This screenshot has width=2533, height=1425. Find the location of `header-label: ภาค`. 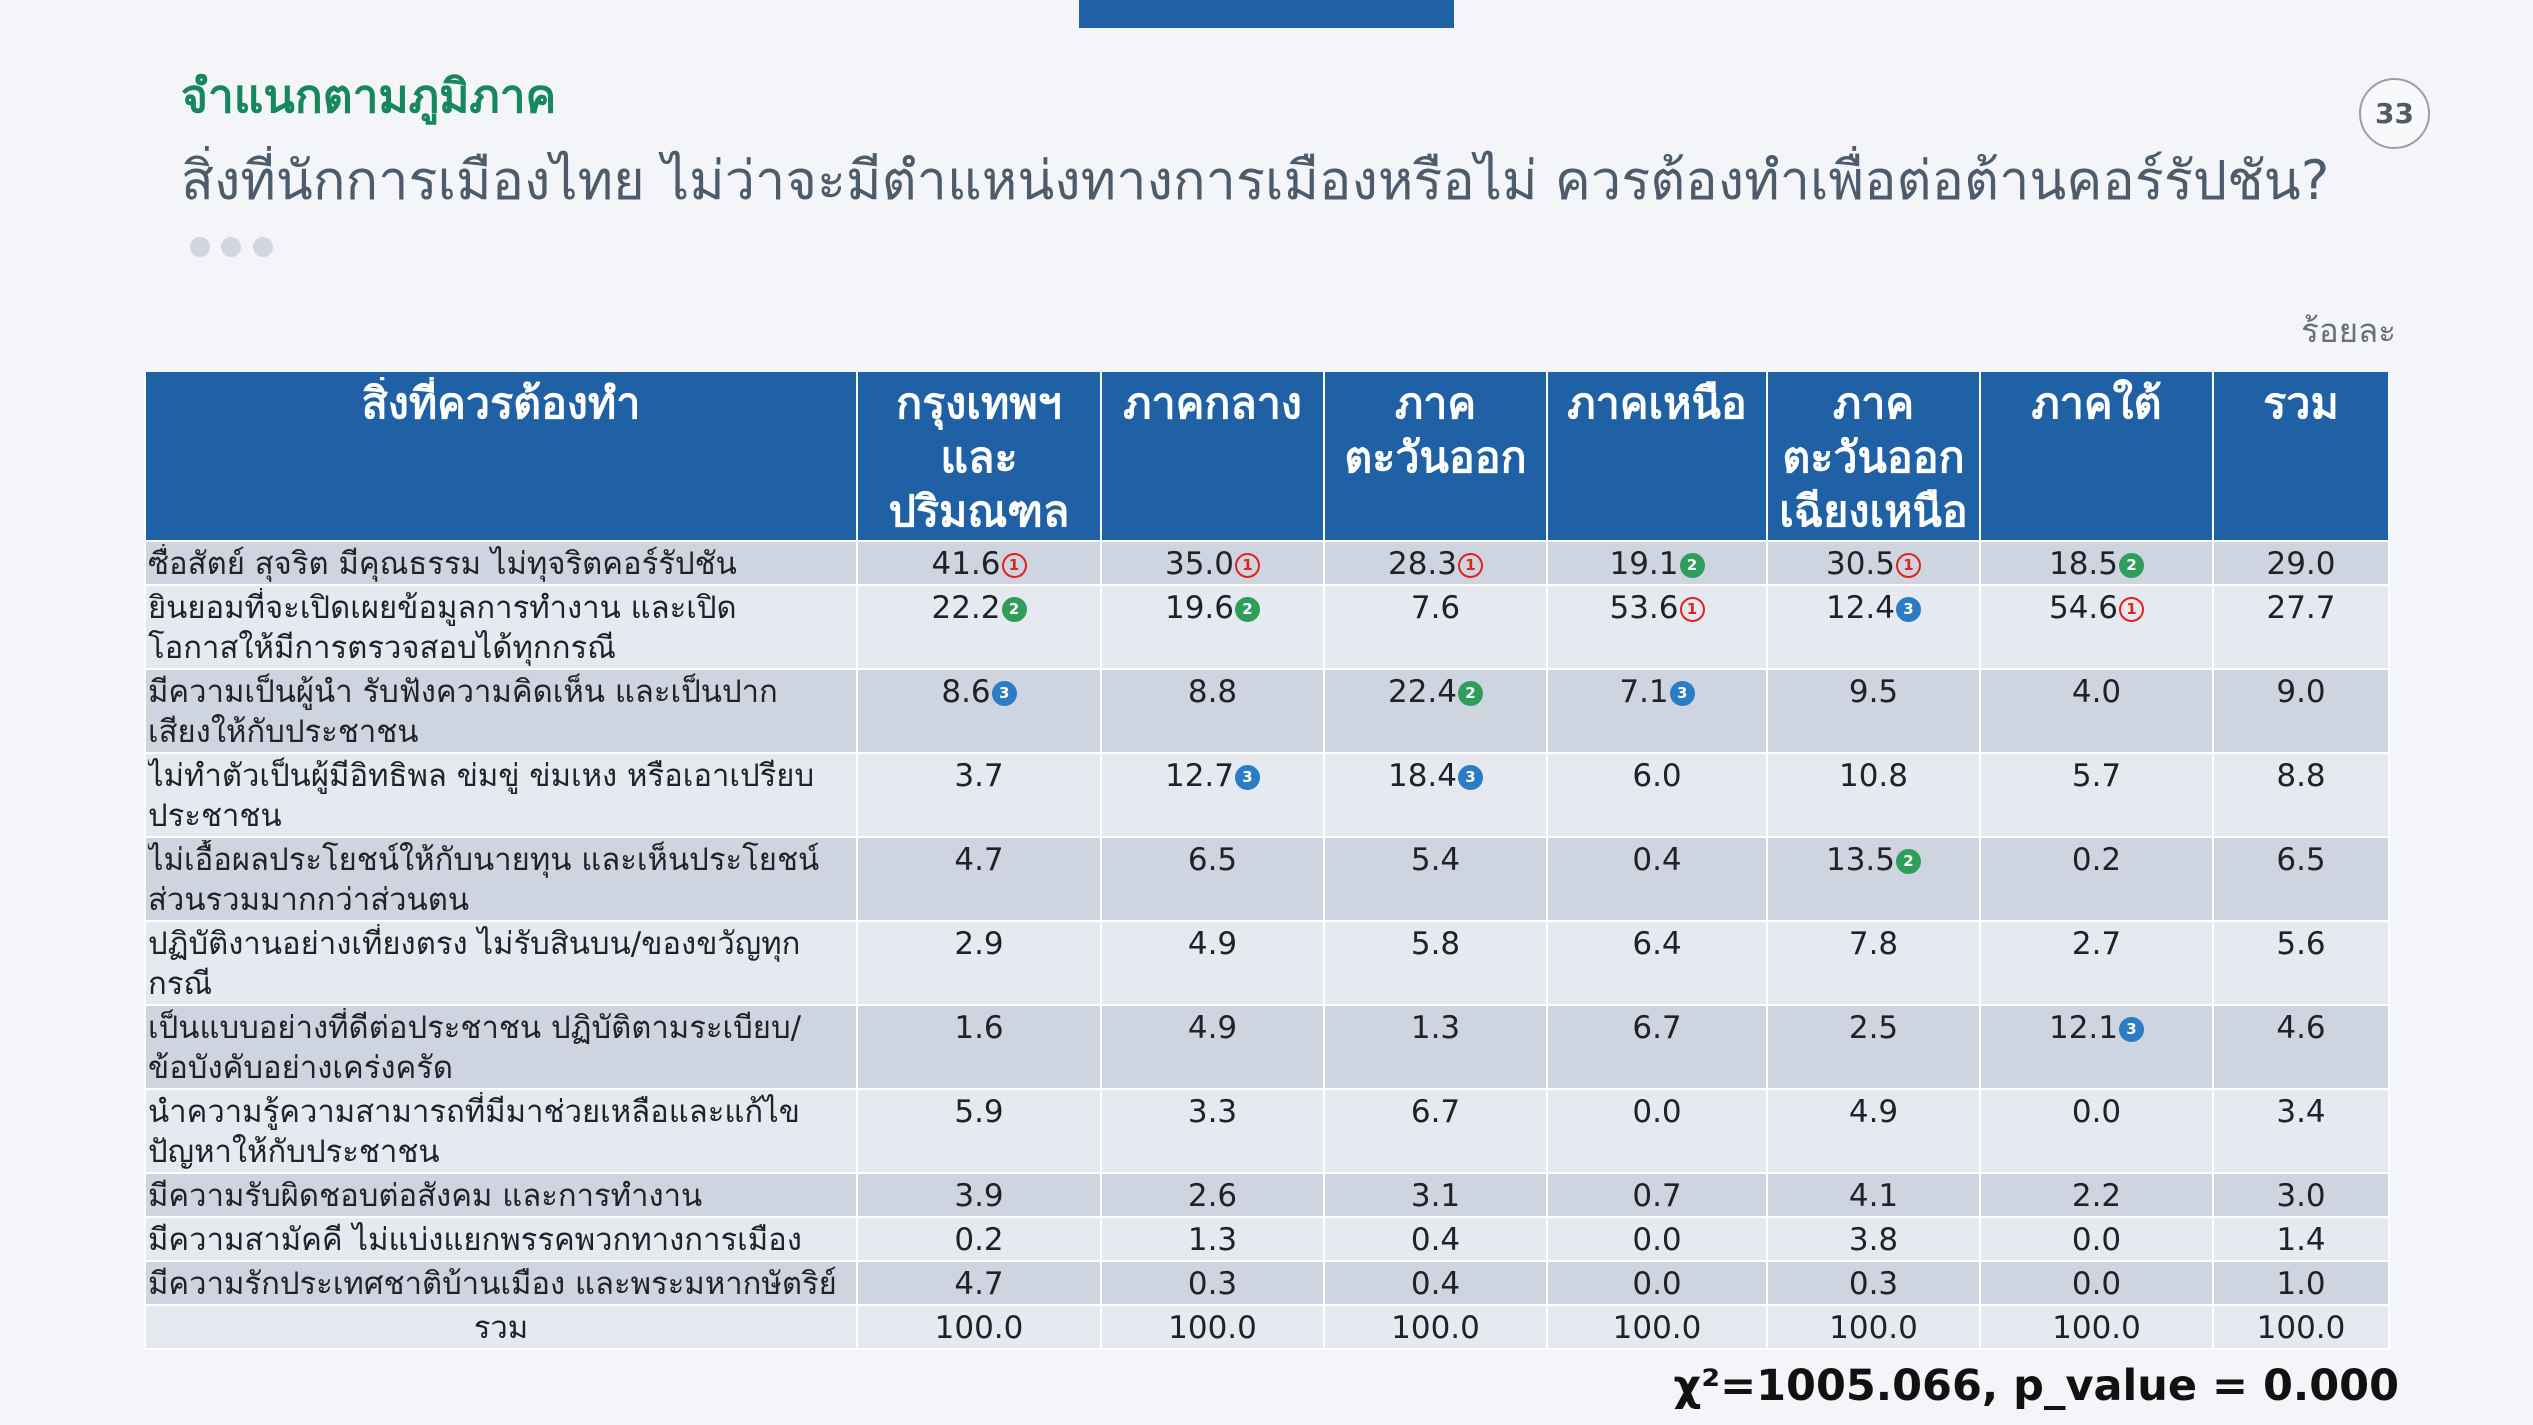

header-label: ภาค is located at coordinates (1873, 404).